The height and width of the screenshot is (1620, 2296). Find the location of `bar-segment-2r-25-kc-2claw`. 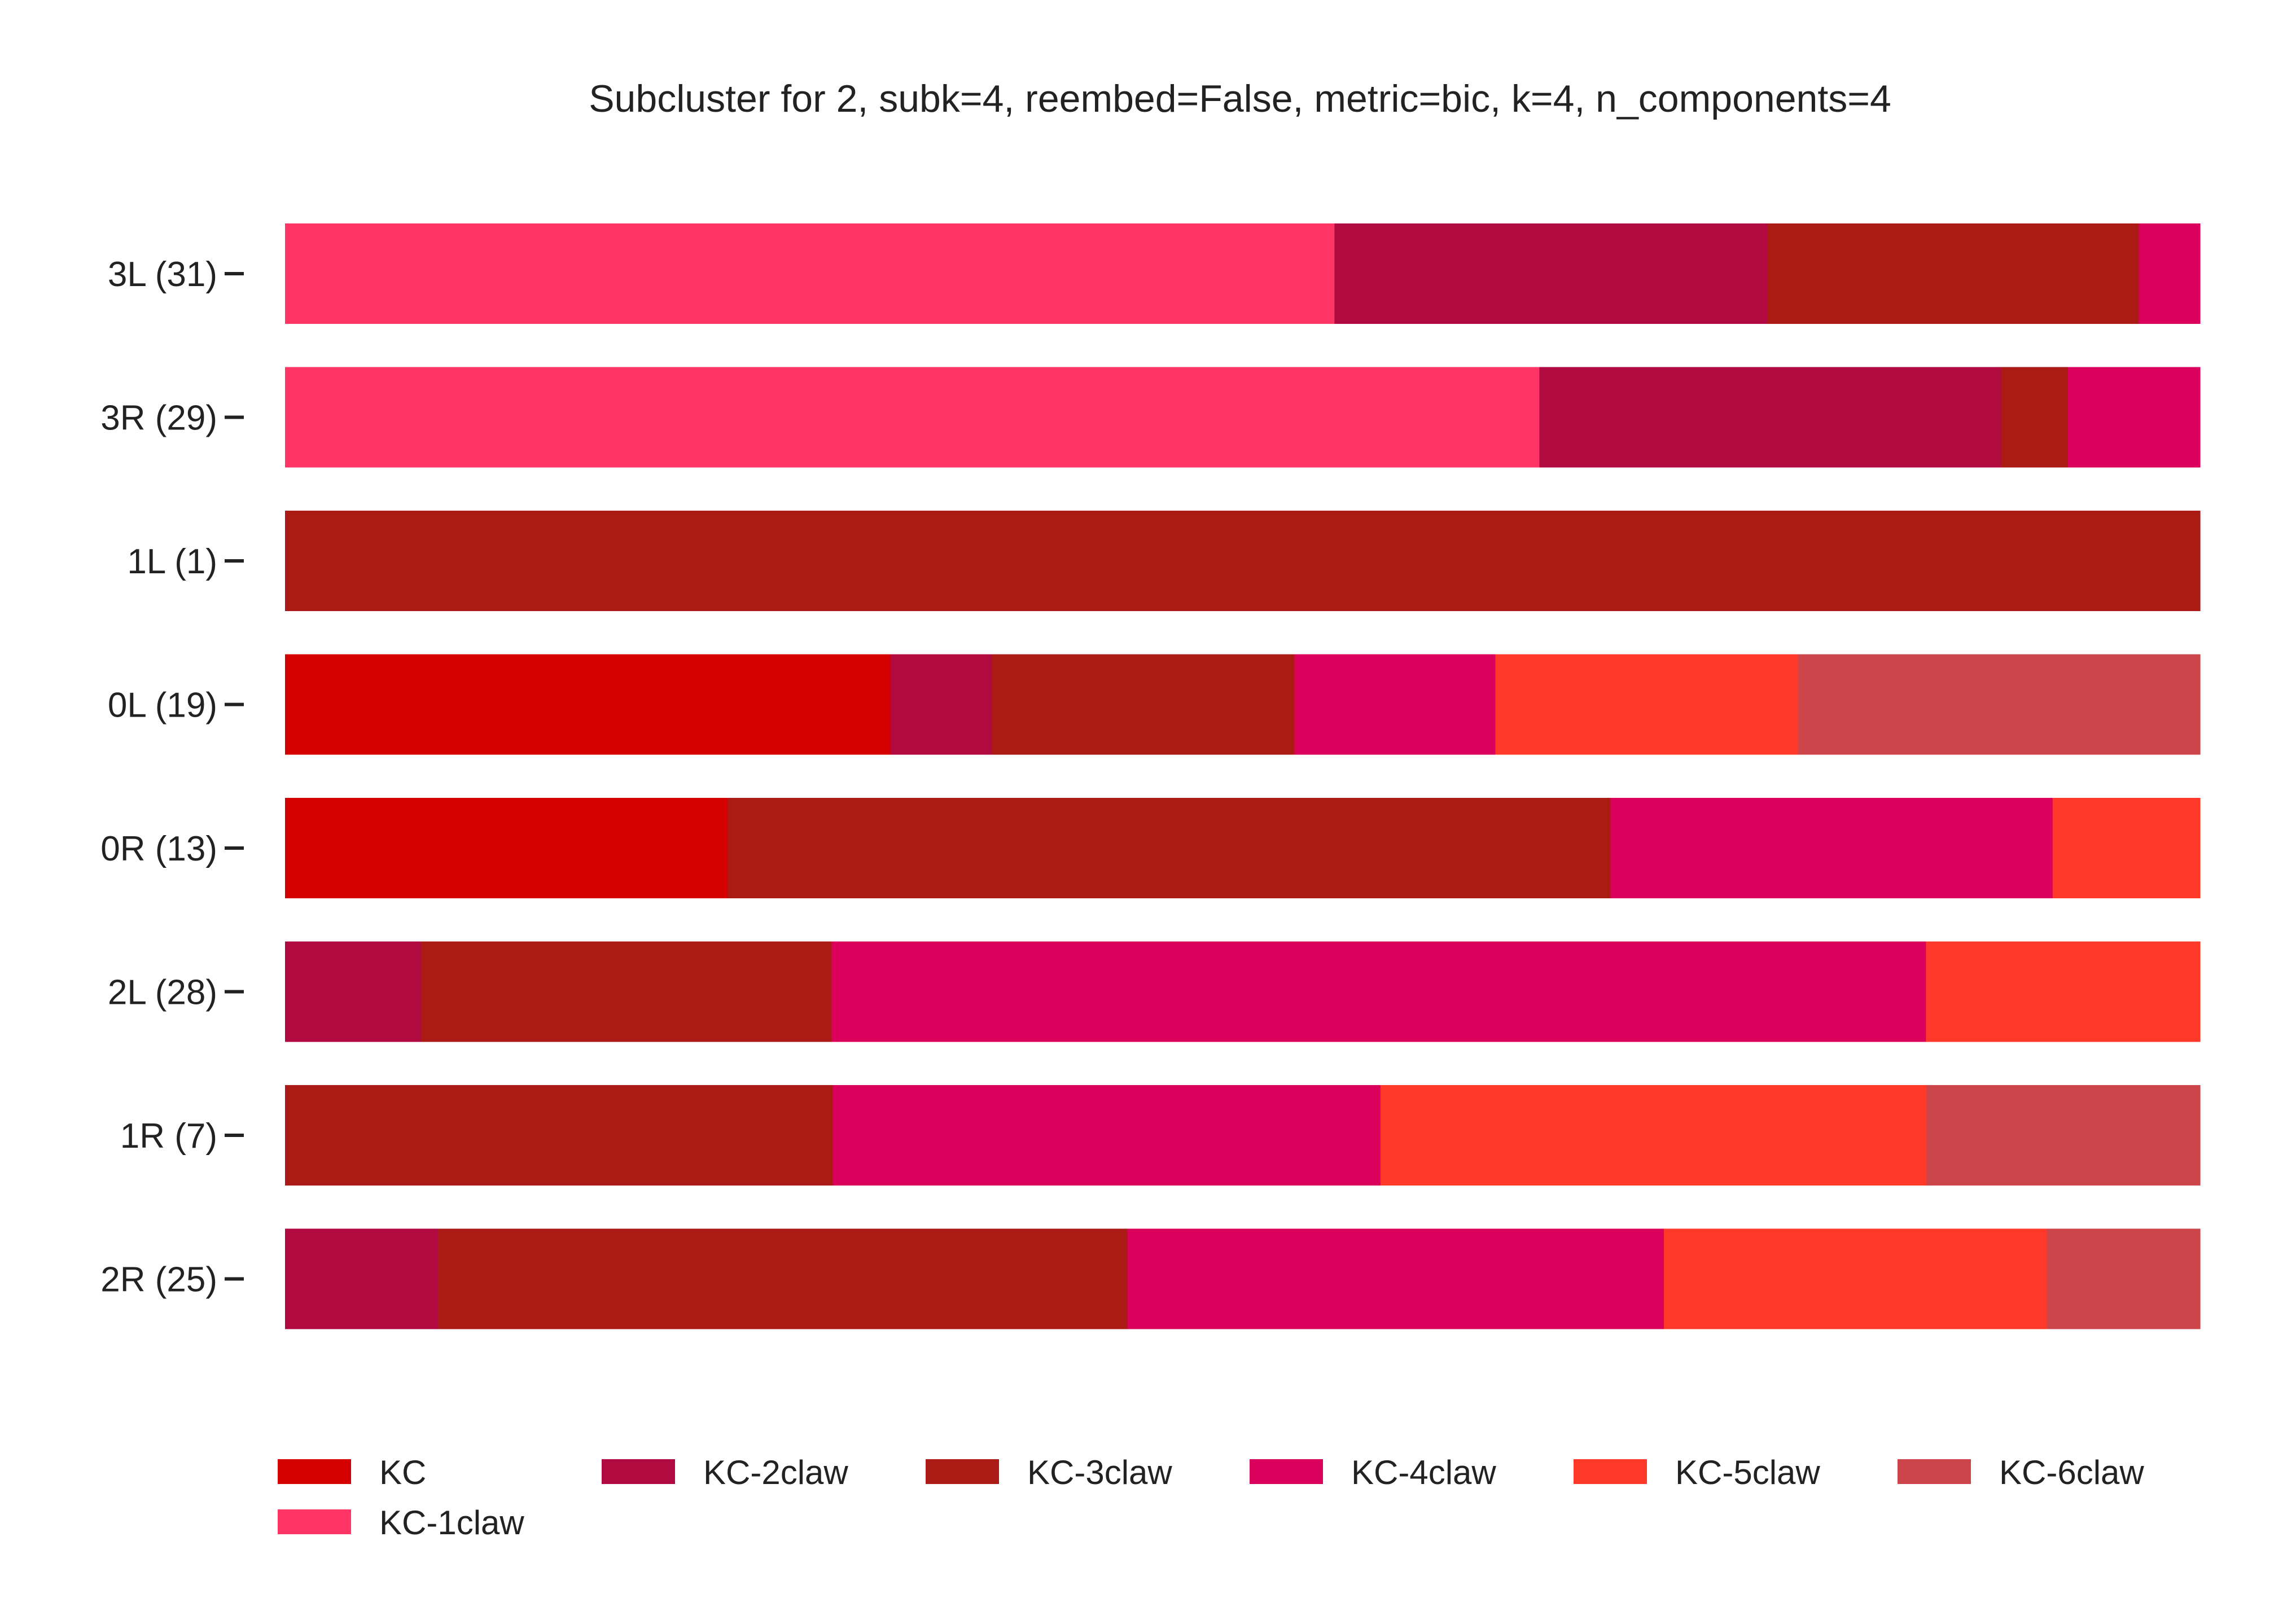

bar-segment-2r-25-kc-2claw is located at coordinates (362, 1278).